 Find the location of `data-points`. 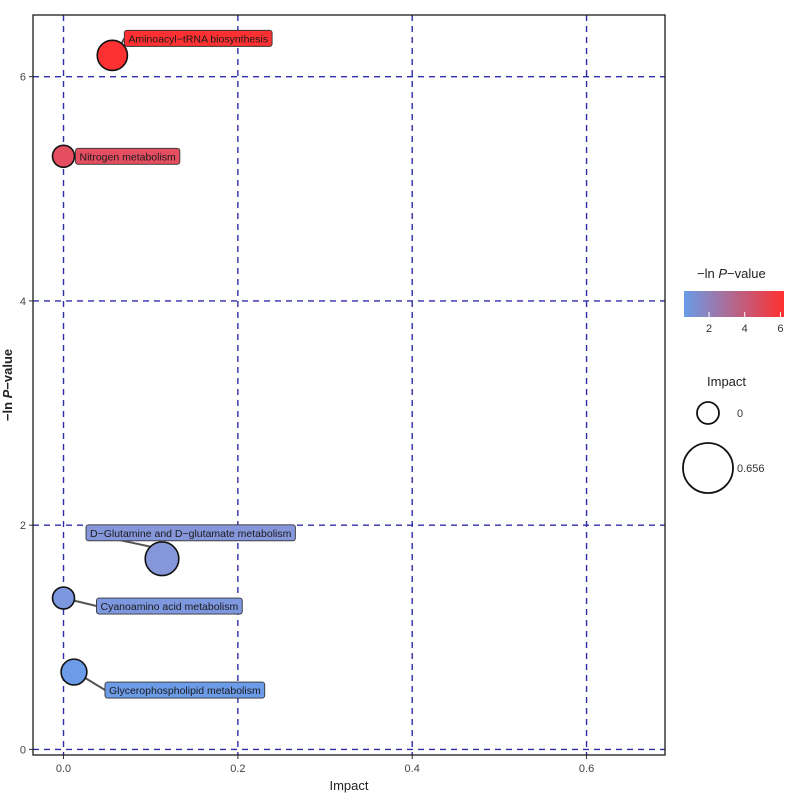

data-points is located at coordinates (115, 362).